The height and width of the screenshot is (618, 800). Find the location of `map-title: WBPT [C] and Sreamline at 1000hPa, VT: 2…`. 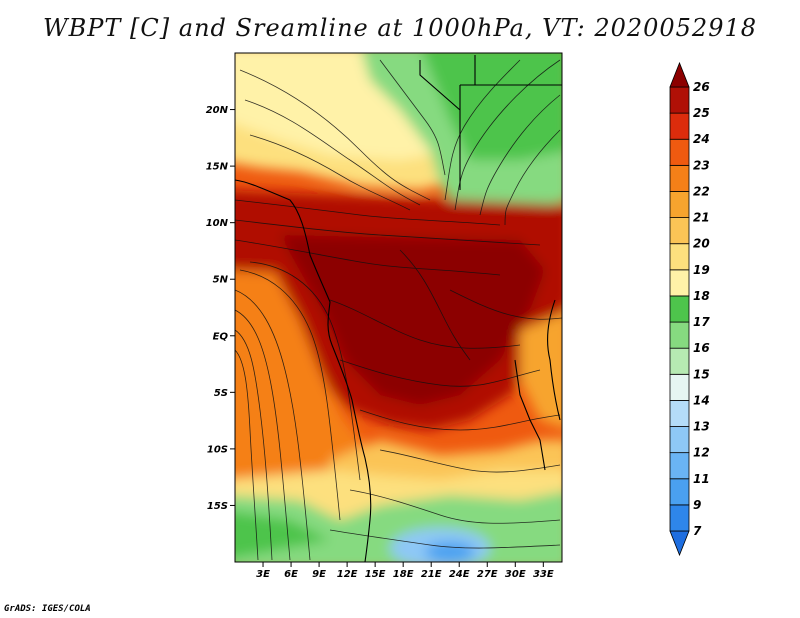

map-title: WBPT [C] and Sreamline at 1000hPa, VT: 2… is located at coordinates (400, 28).